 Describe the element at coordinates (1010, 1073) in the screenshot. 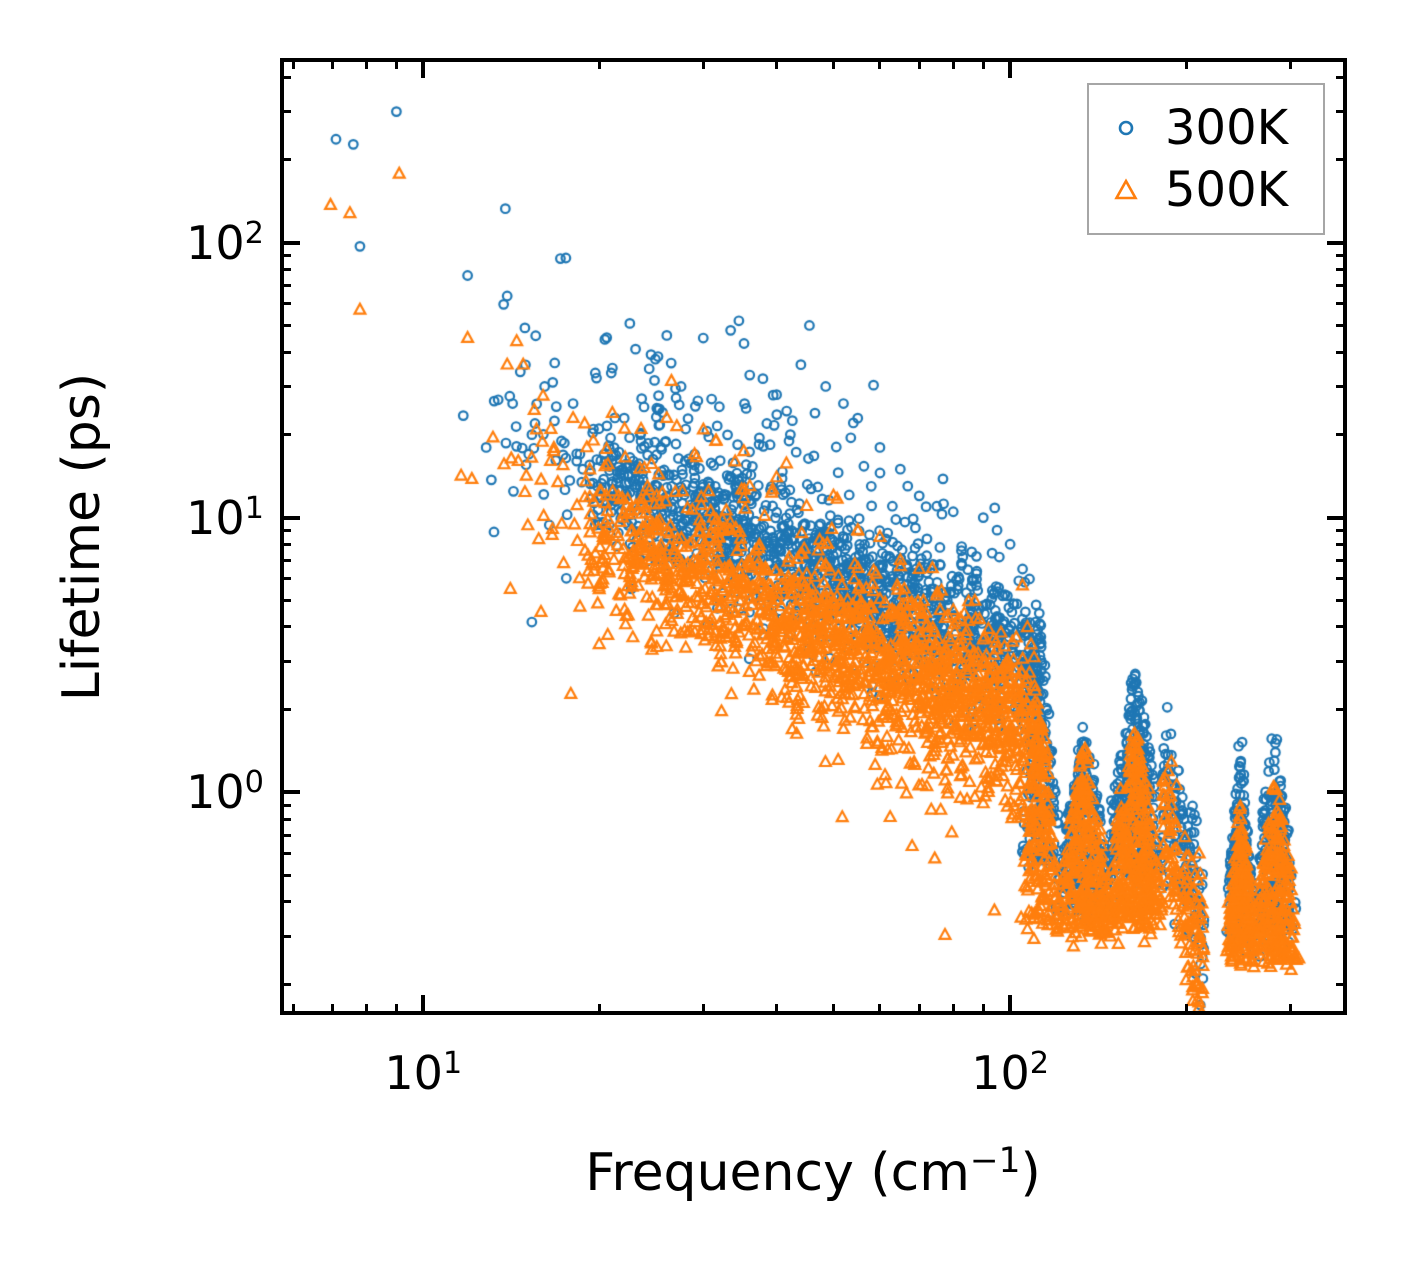

I see `x-tick-label: 102` at that location.